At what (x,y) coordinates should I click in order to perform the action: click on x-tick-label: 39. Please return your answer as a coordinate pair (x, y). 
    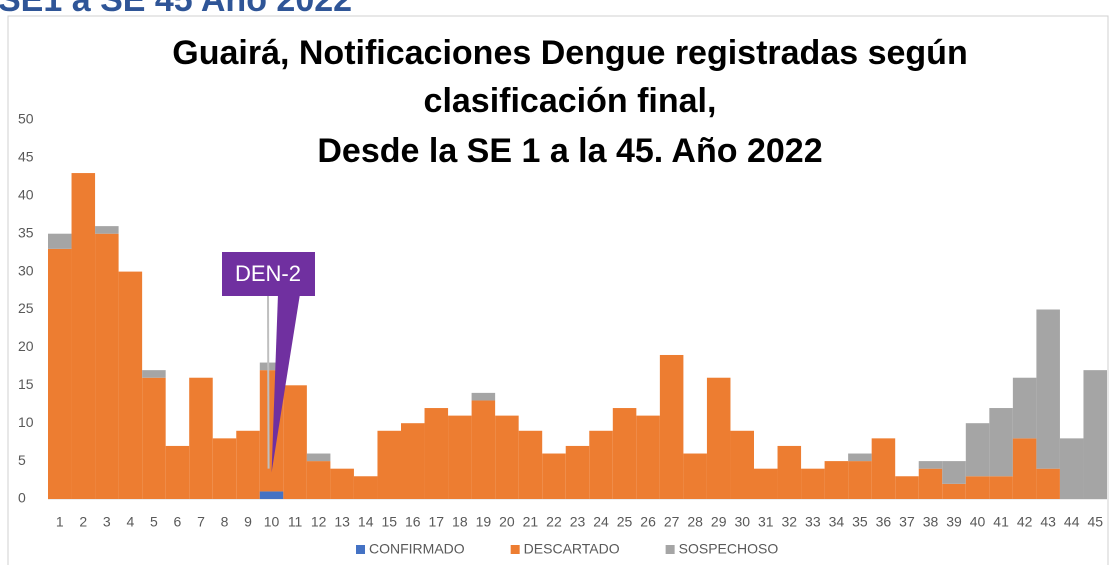
    Looking at the image, I should click on (954, 522).